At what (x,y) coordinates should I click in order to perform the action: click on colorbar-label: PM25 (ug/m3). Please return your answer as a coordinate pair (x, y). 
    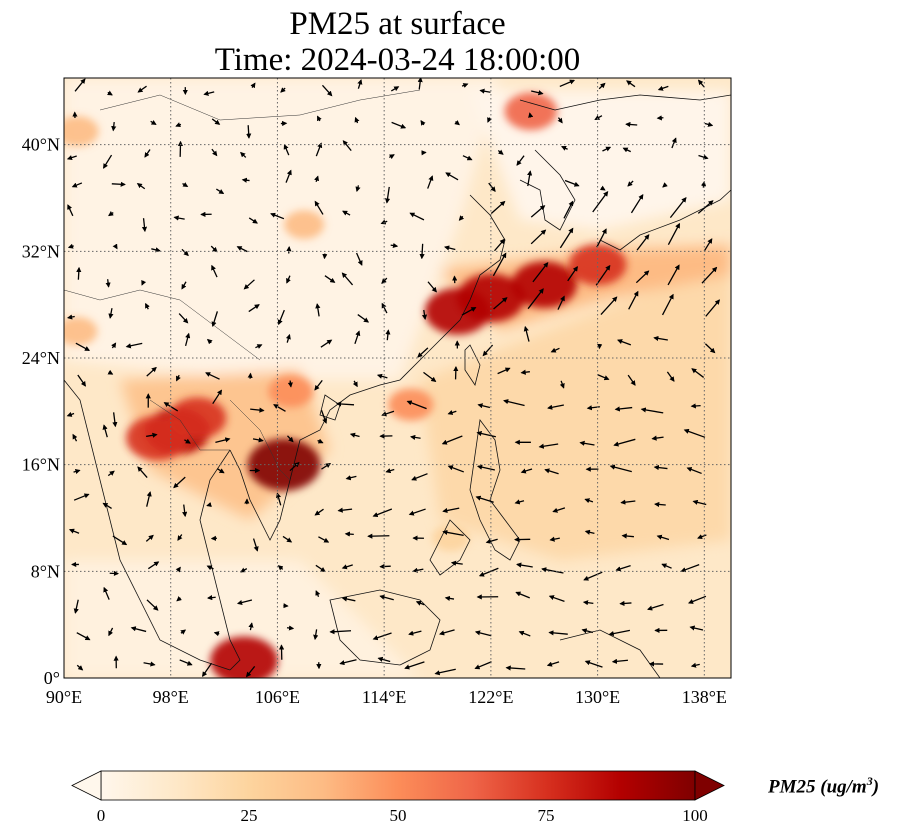
    Looking at the image, I should click on (824, 786).